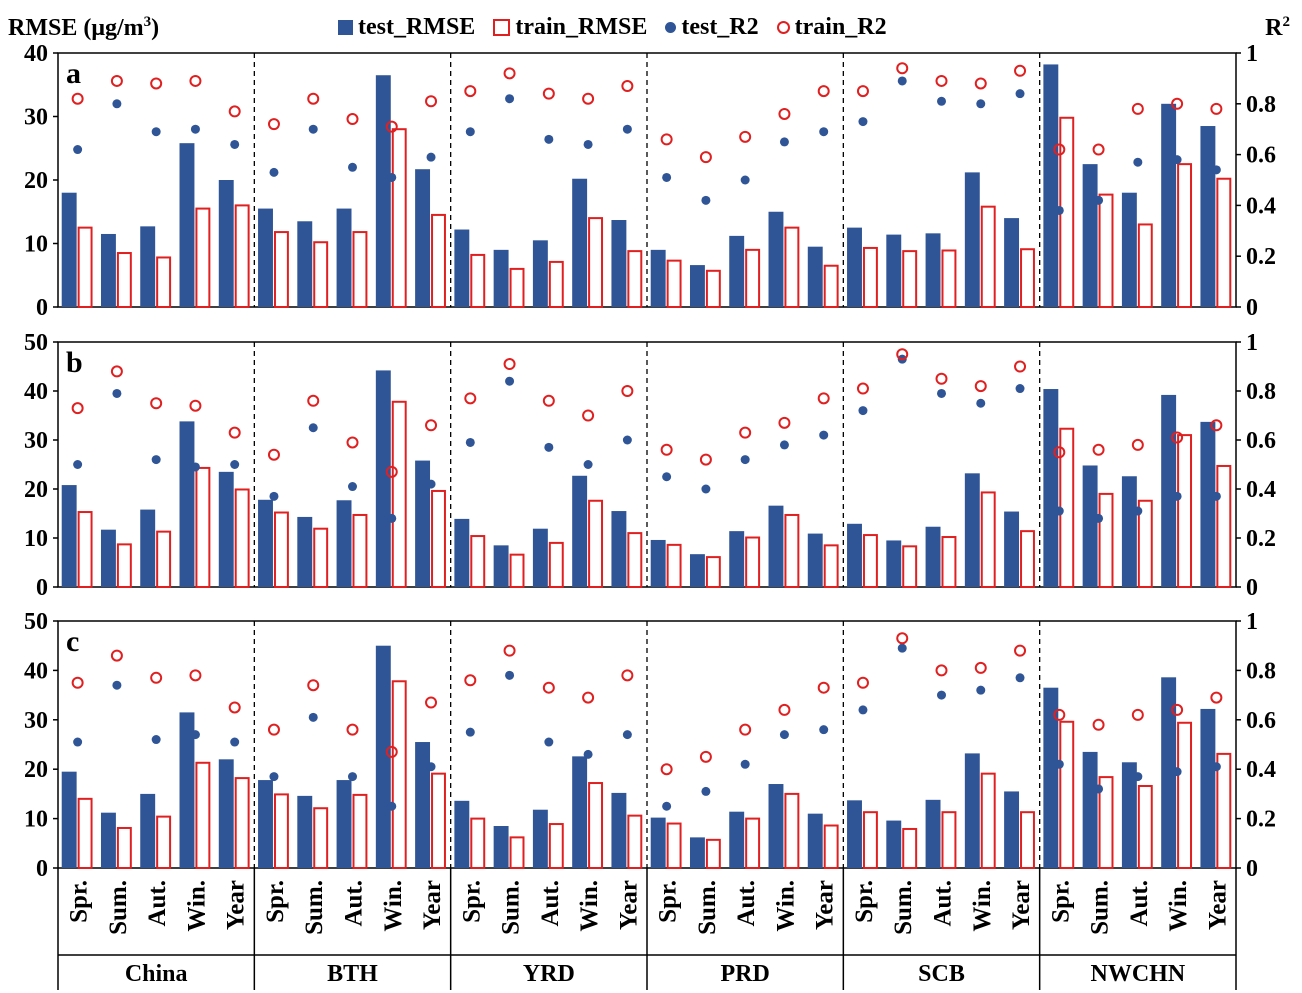 The image size is (1302, 993). What do you see at coordinates (36, 539) in the screenshot?
I see `y-tick-label: 10` at bounding box center [36, 539].